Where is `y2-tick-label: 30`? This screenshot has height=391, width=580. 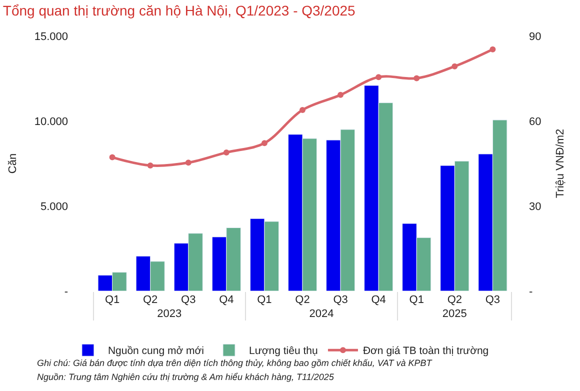
y2-tick-label: 30 is located at coordinates (535, 206).